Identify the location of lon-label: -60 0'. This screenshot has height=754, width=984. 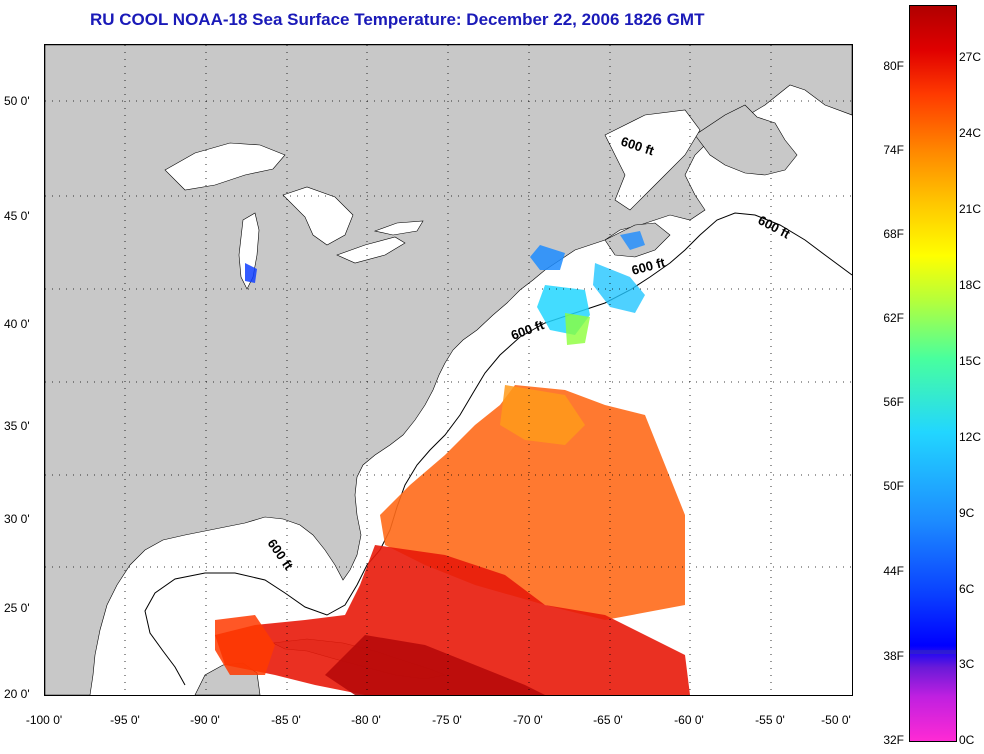
(689, 720).